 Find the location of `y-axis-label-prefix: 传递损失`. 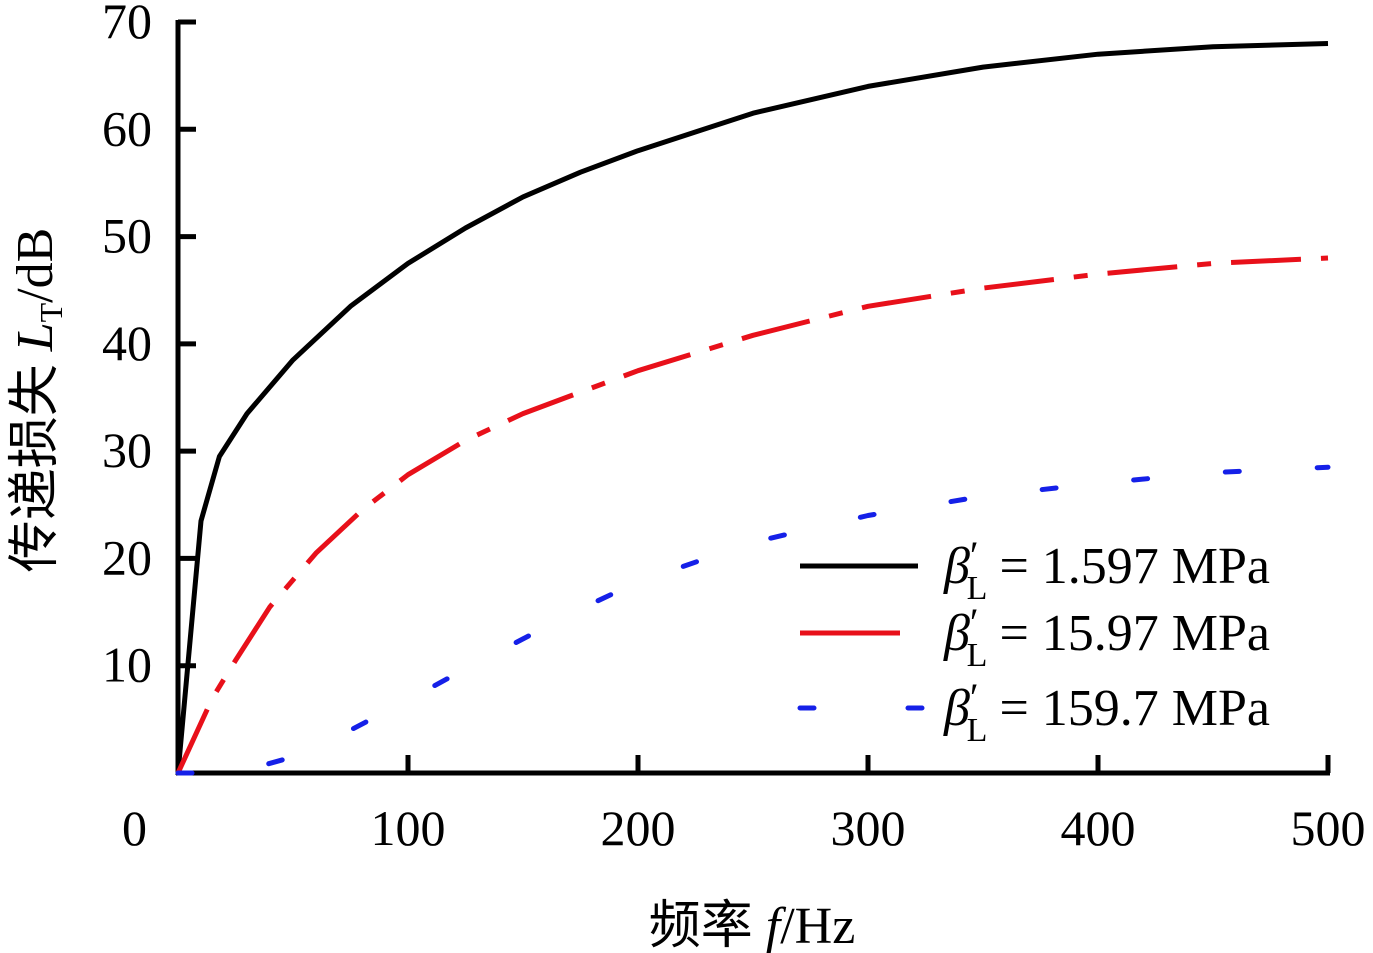

y-axis-label-prefix: 传递损失 is located at coordinates (35, 461).